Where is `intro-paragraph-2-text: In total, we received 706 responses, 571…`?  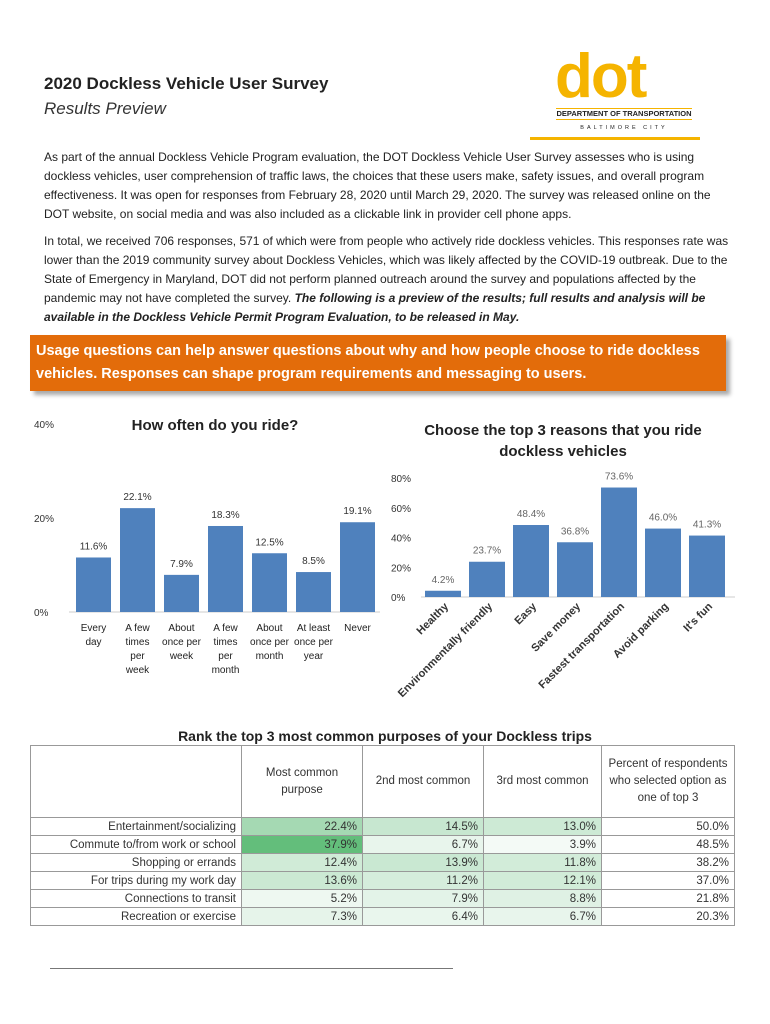 intro-paragraph-2-text: In total, we received 706 responses, 571… is located at coordinates (386, 269).